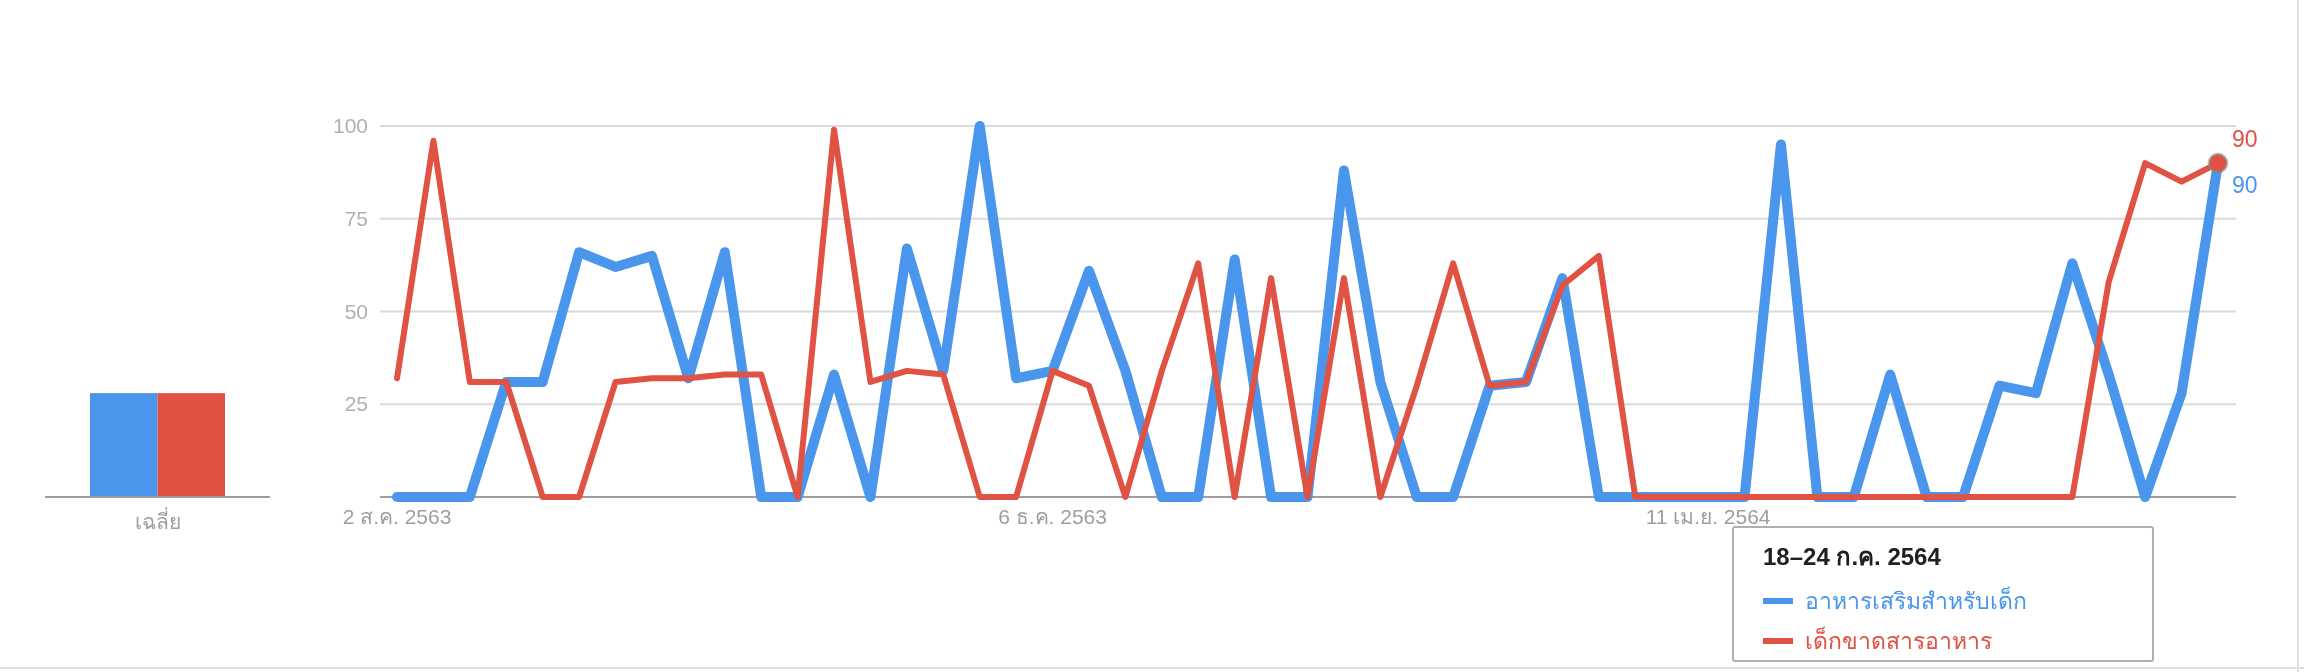 Image resolution: width=2304 pixels, height=672 pixels. What do you see at coordinates (356, 218) in the screenshot?
I see `y-tick-label: 75` at bounding box center [356, 218].